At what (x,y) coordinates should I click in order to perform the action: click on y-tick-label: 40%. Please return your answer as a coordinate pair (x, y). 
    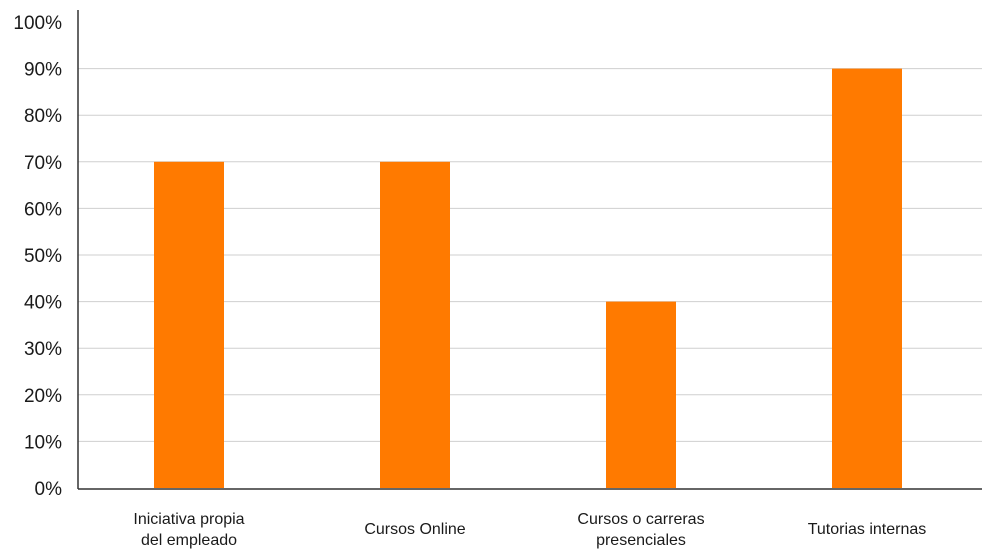
    Looking at the image, I should click on (43, 303).